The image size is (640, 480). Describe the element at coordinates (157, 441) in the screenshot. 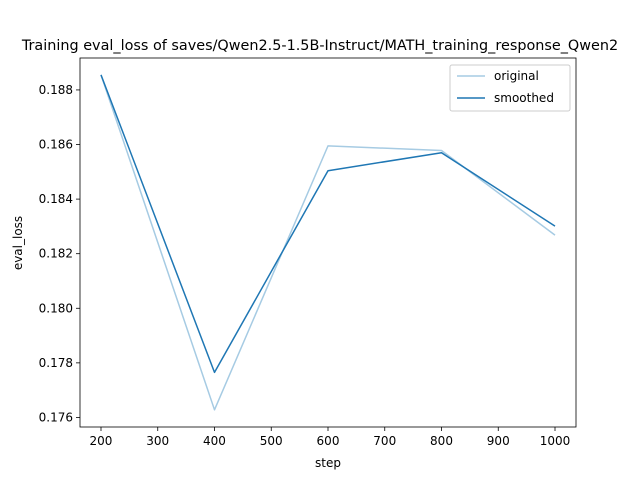

I see `x-tick-label: 300` at that location.